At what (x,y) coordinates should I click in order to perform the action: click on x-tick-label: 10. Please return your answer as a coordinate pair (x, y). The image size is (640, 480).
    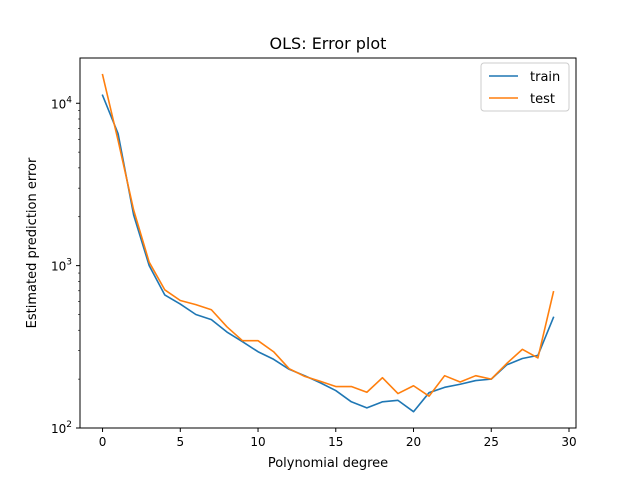
    Looking at the image, I should click on (257, 442).